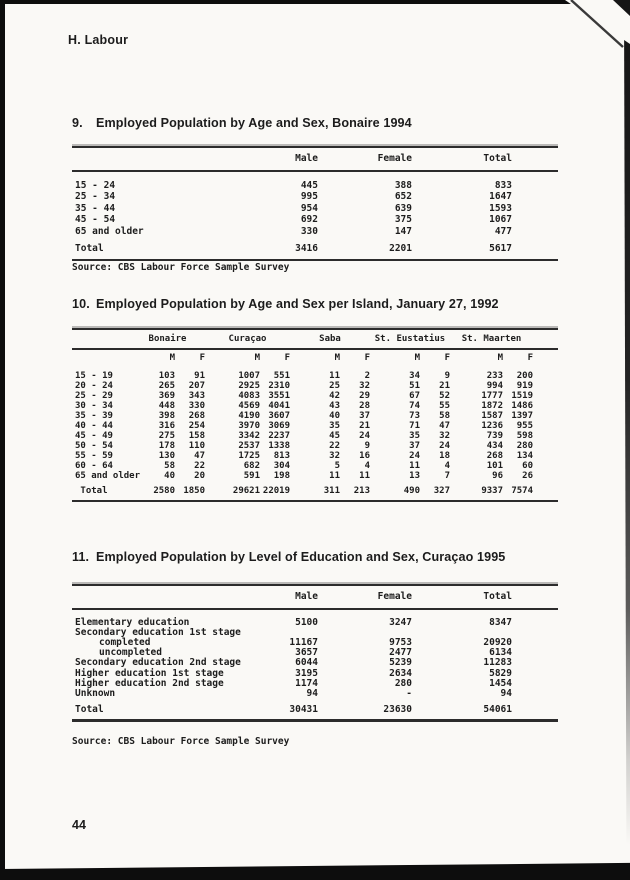  What do you see at coordinates (181, 267) in the screenshot?
I see `source-note: Source: CBS Labour Force Sample Survey` at bounding box center [181, 267].